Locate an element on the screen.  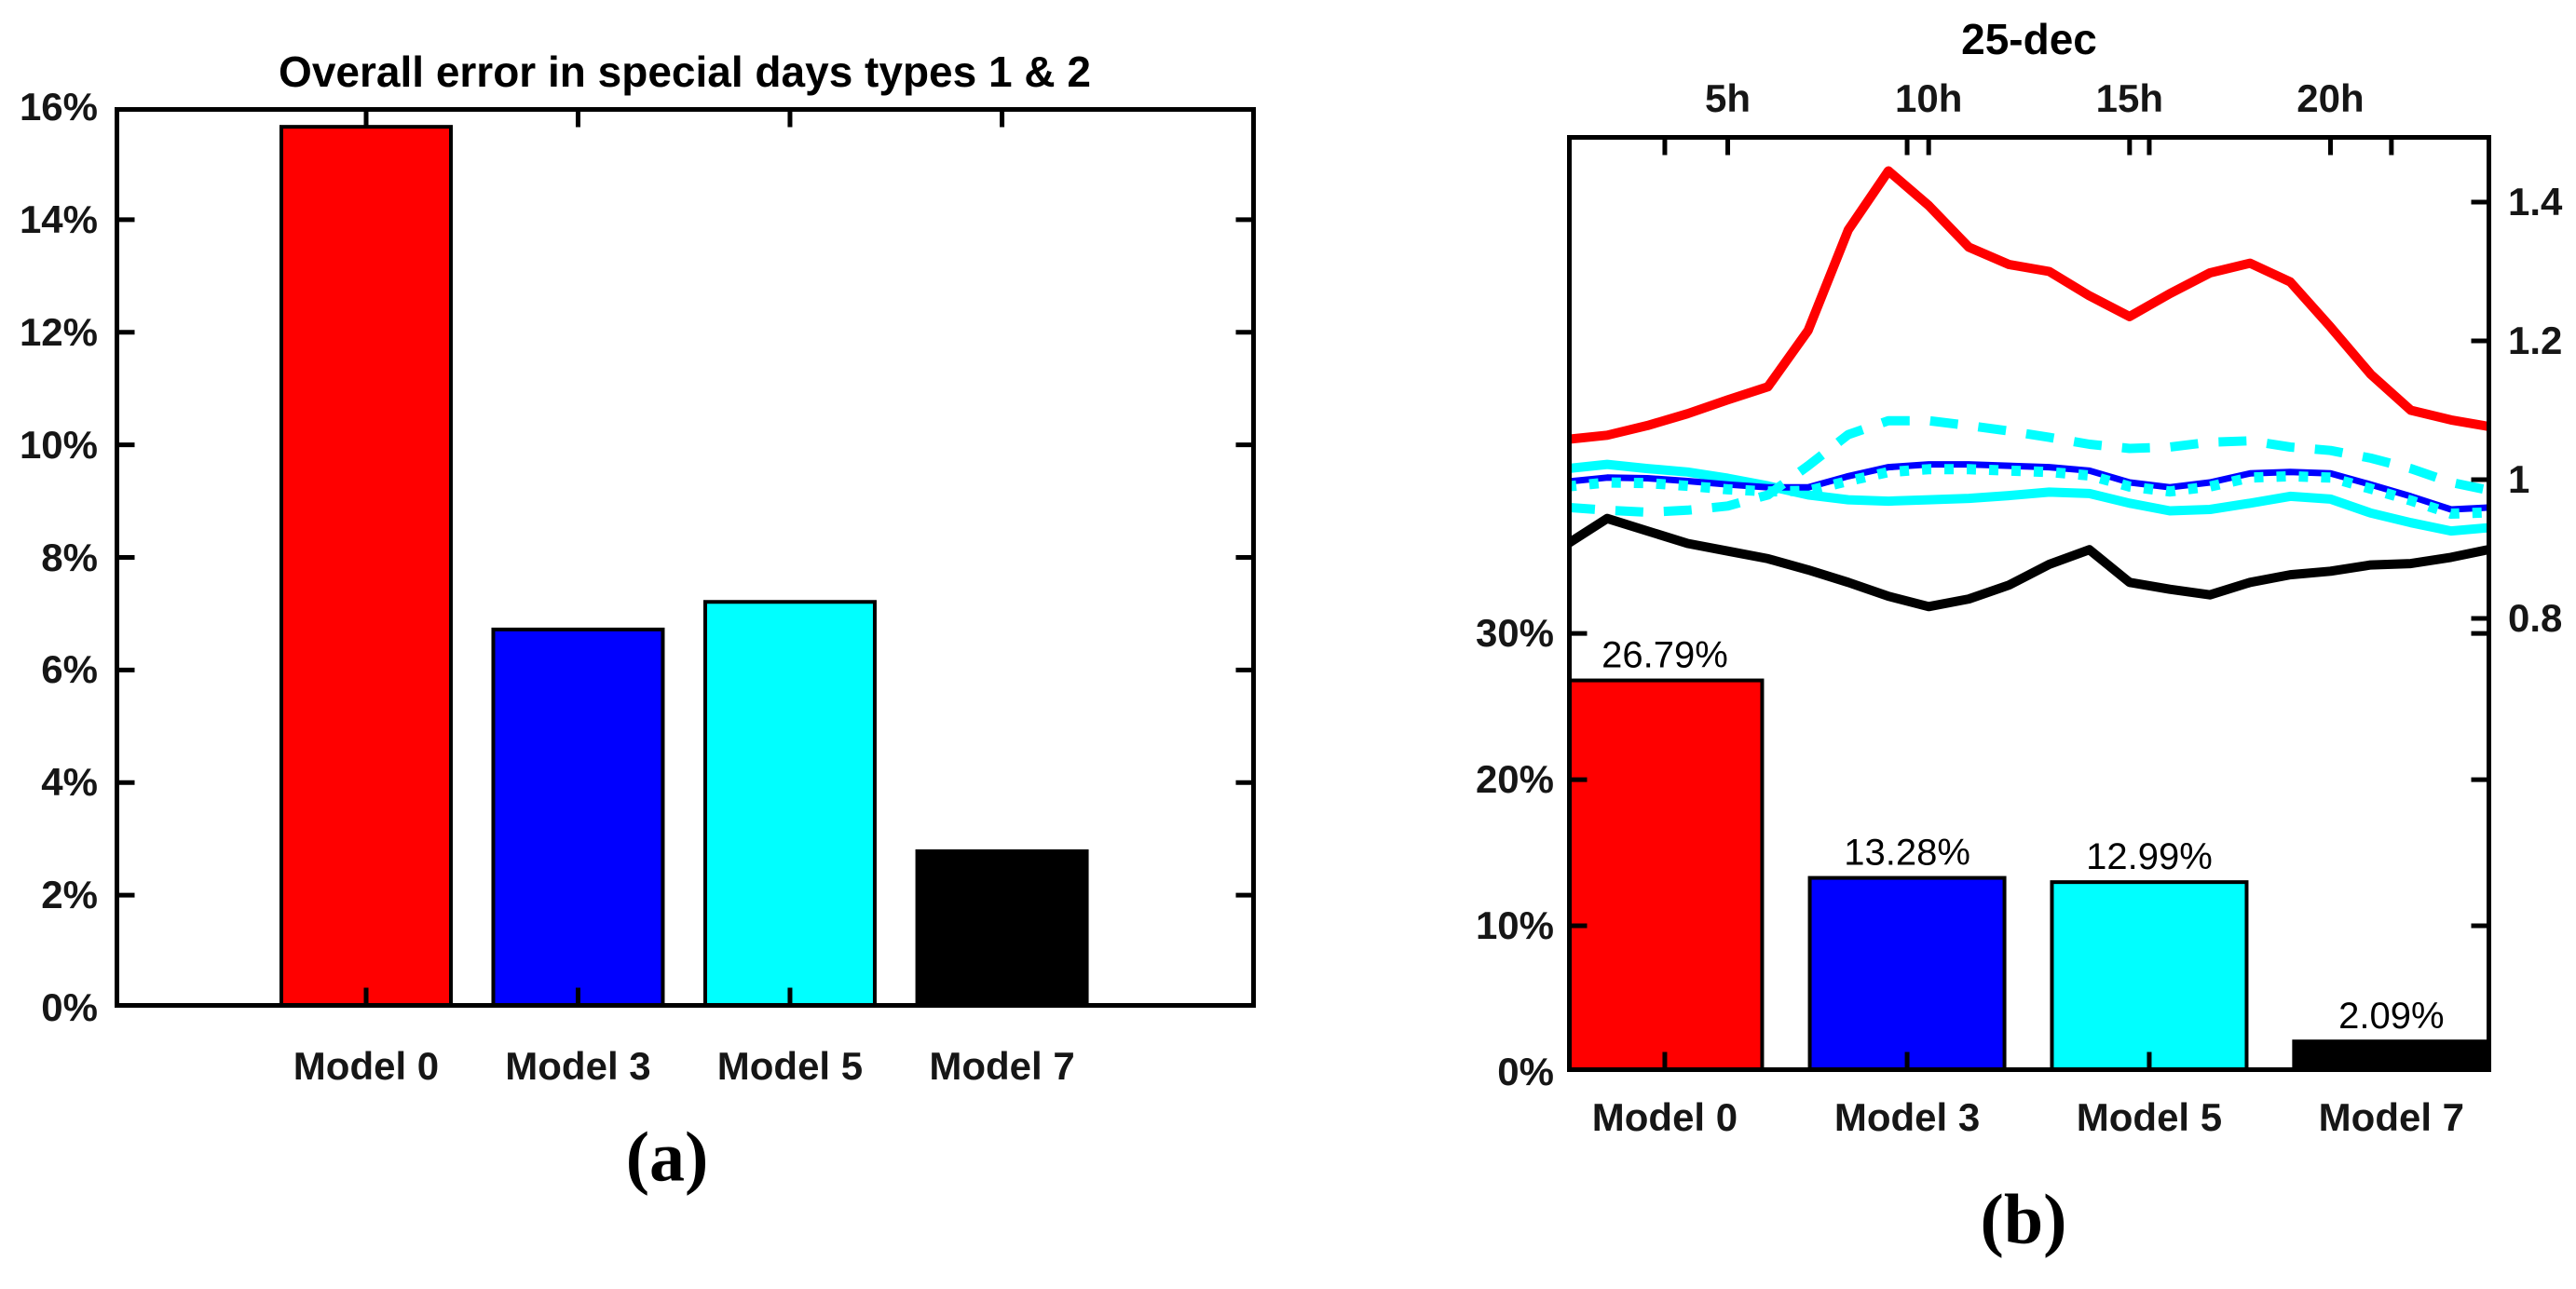
y-tick-label: 12% is located at coordinates (58, 331).